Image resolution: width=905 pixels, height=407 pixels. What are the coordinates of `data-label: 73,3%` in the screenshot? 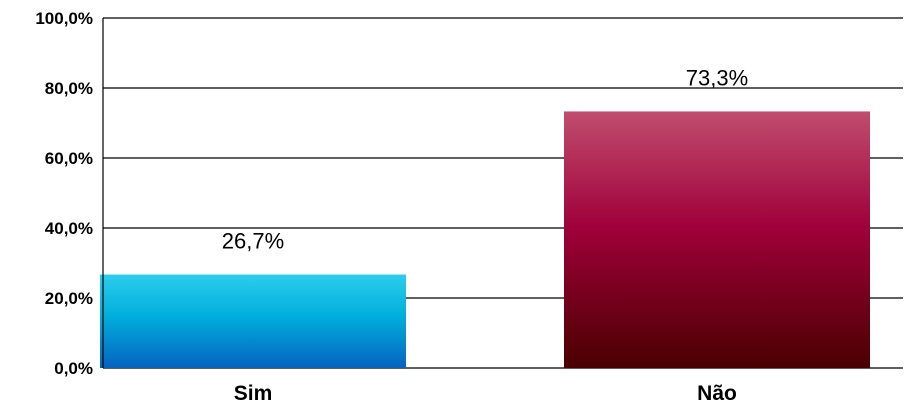 It's located at (717, 77).